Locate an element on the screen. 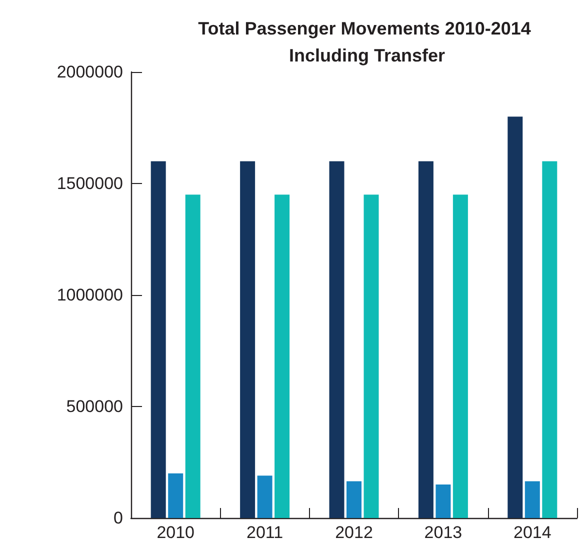 This screenshot has height=542, width=580. x-tick-label: 2010 is located at coordinates (175, 532).